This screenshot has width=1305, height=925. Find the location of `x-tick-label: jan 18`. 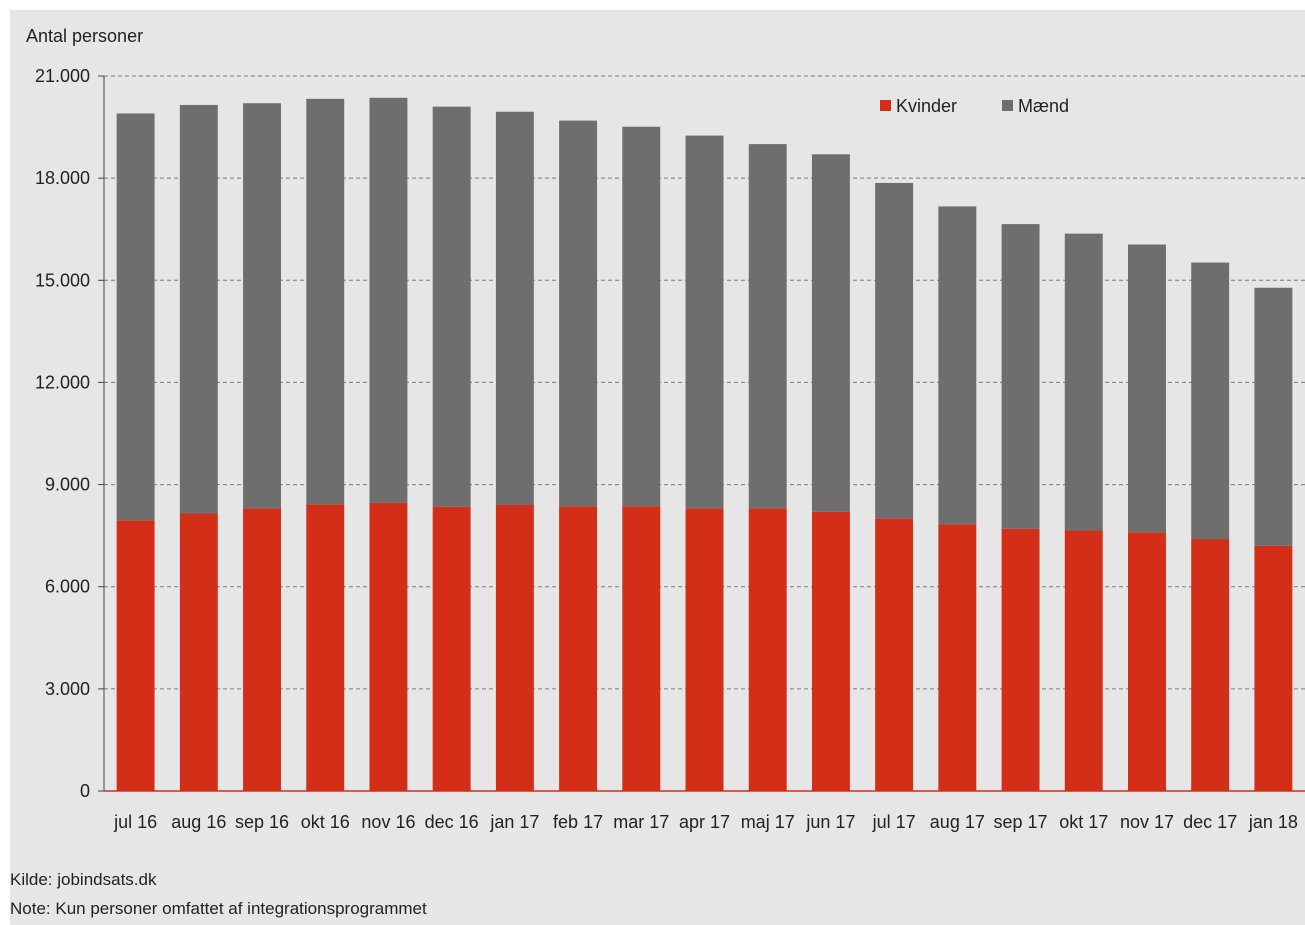

x-tick-label: jan 18 is located at coordinates (1273, 822).